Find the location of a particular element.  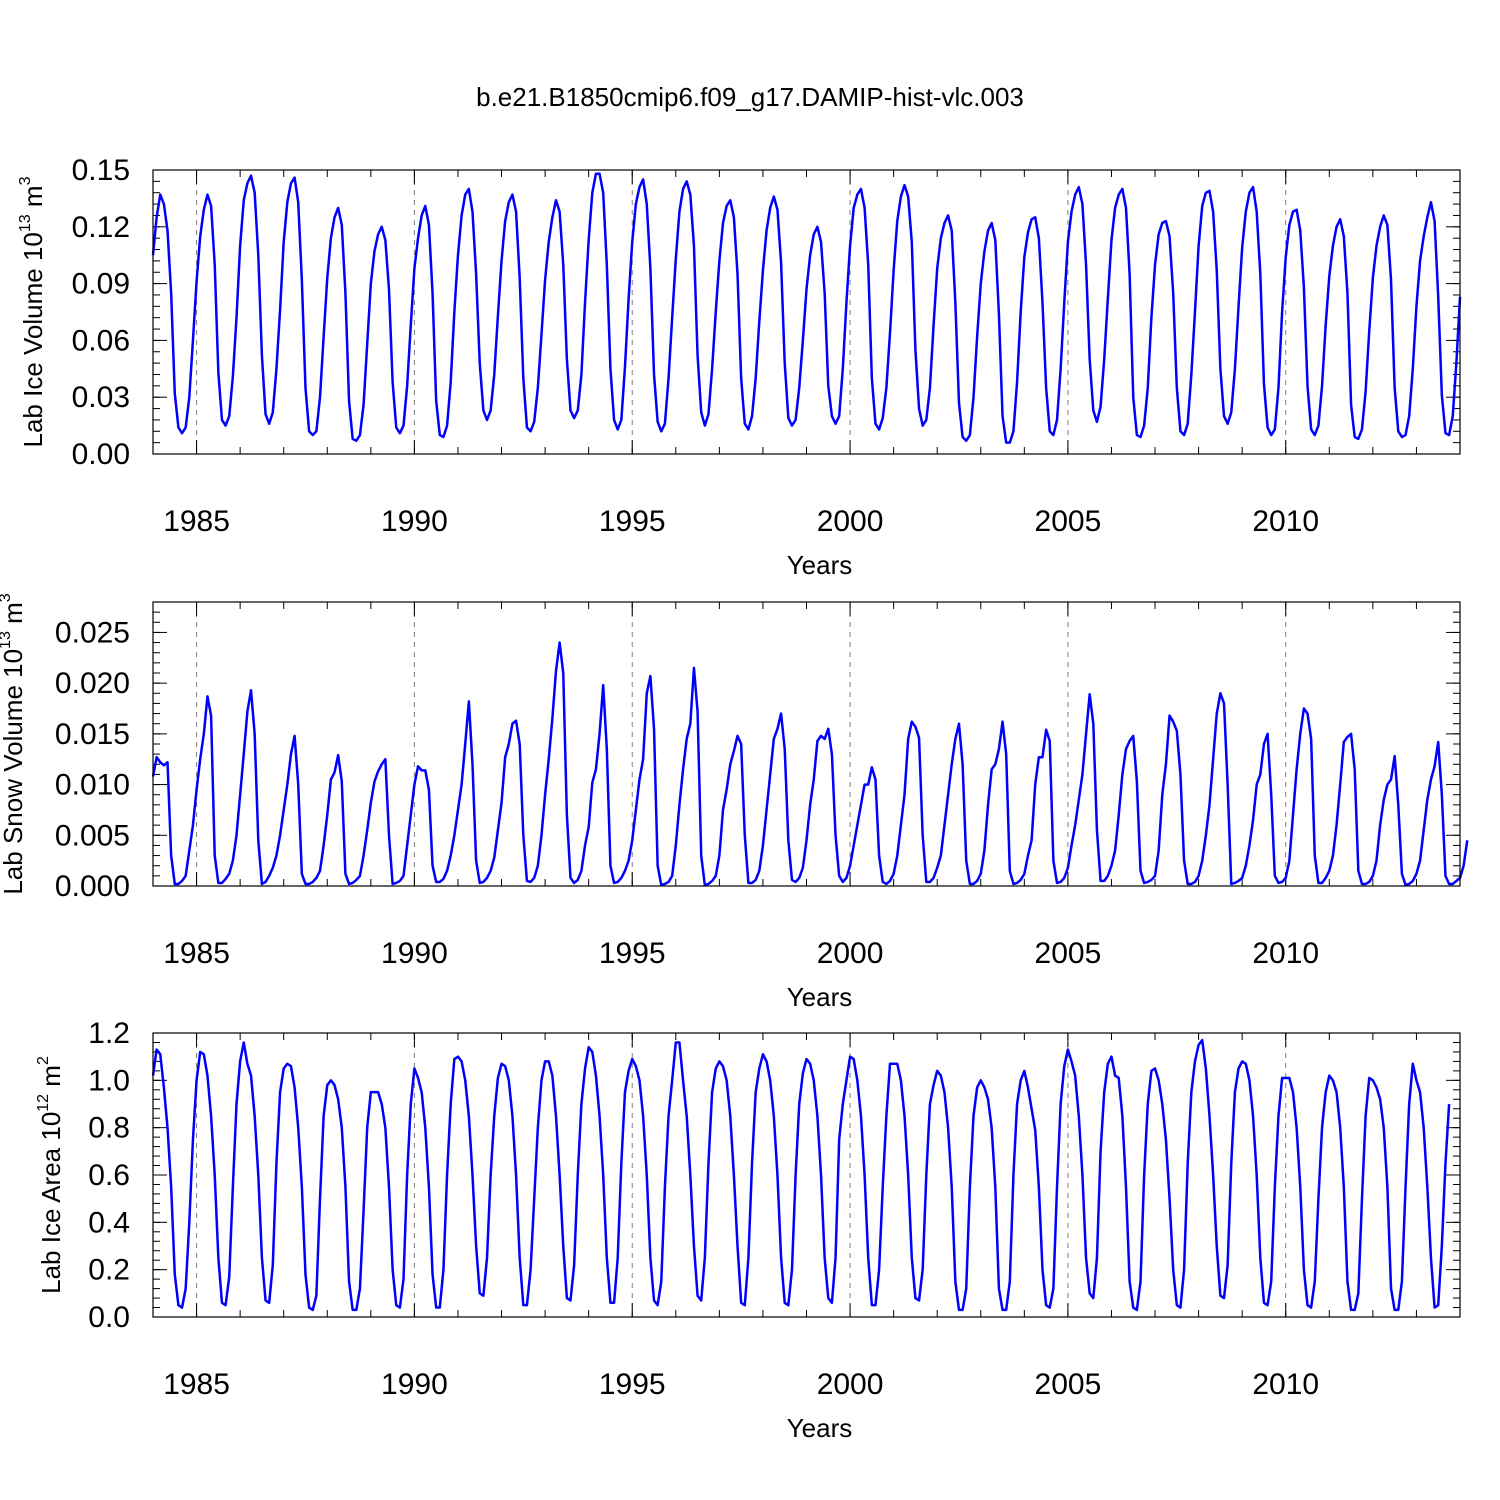

y-axis-title: Lab Snow Volume 1013 m3 is located at coordinates (14, 743).